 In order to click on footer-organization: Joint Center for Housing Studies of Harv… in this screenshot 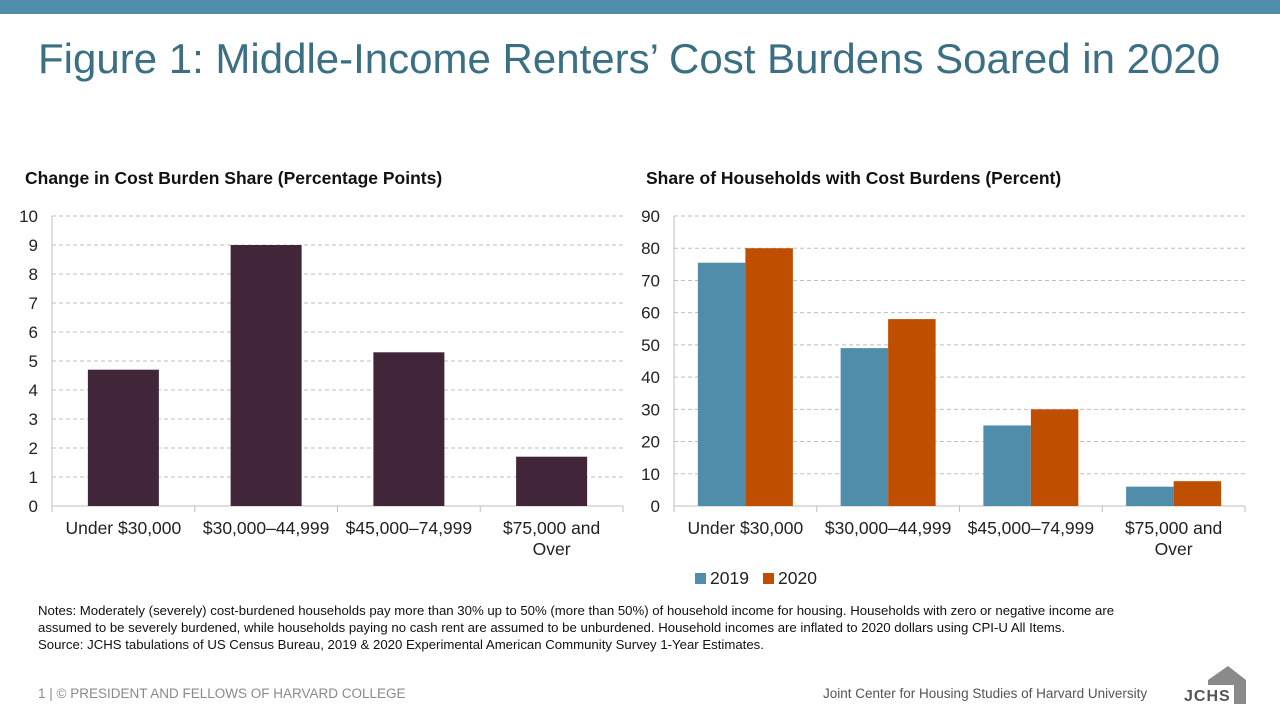, I will do `click(985, 693)`.